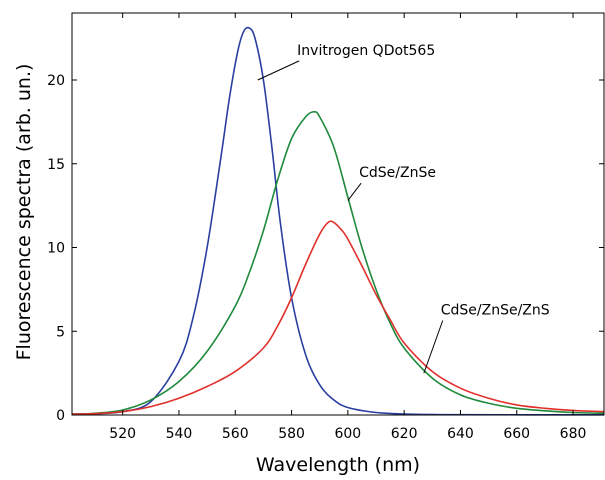 The height and width of the screenshot is (480, 605). Describe the element at coordinates (56, 81) in the screenshot. I see `y-tick-label: 20` at that location.